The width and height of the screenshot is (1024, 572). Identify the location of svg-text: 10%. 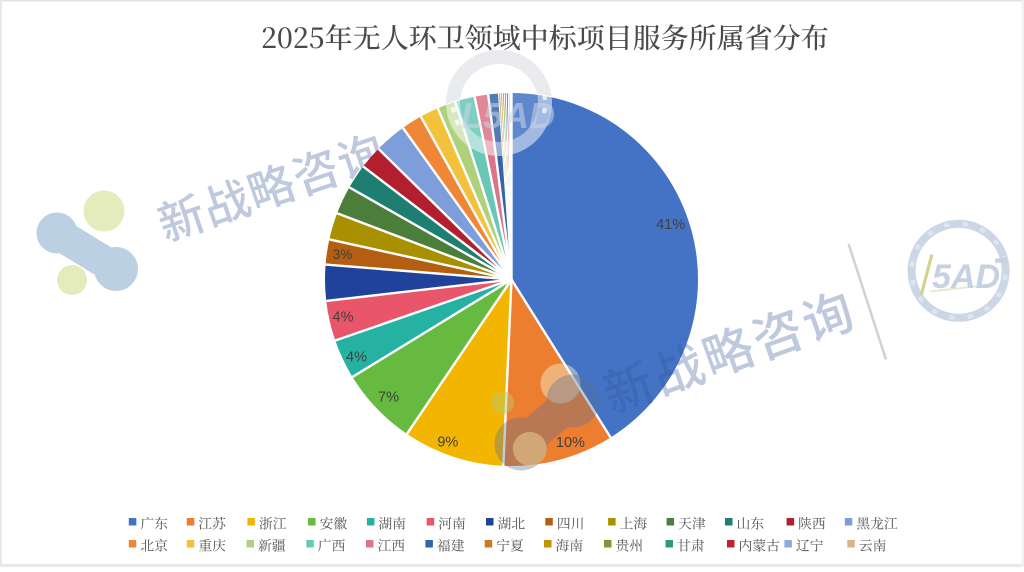
(570, 443).